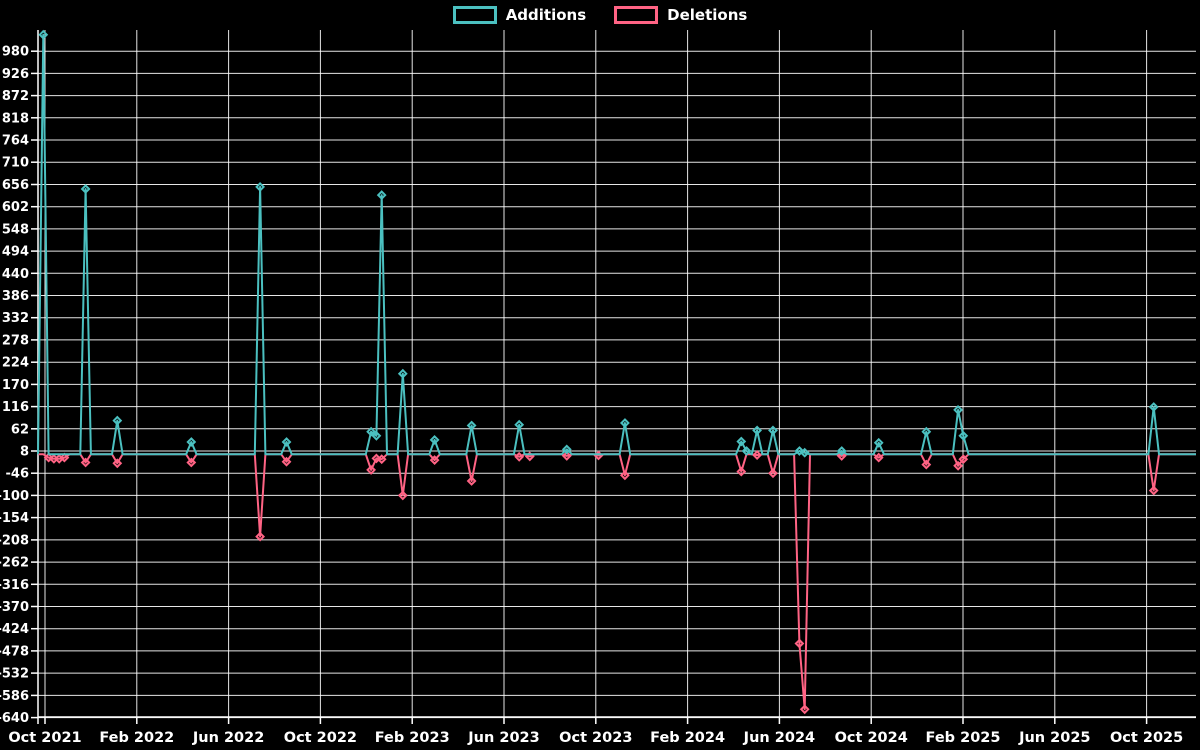 The height and width of the screenshot is (750, 1200). What do you see at coordinates (779, 738) in the screenshot?
I see `svg-text: Jun 2024` at bounding box center [779, 738].